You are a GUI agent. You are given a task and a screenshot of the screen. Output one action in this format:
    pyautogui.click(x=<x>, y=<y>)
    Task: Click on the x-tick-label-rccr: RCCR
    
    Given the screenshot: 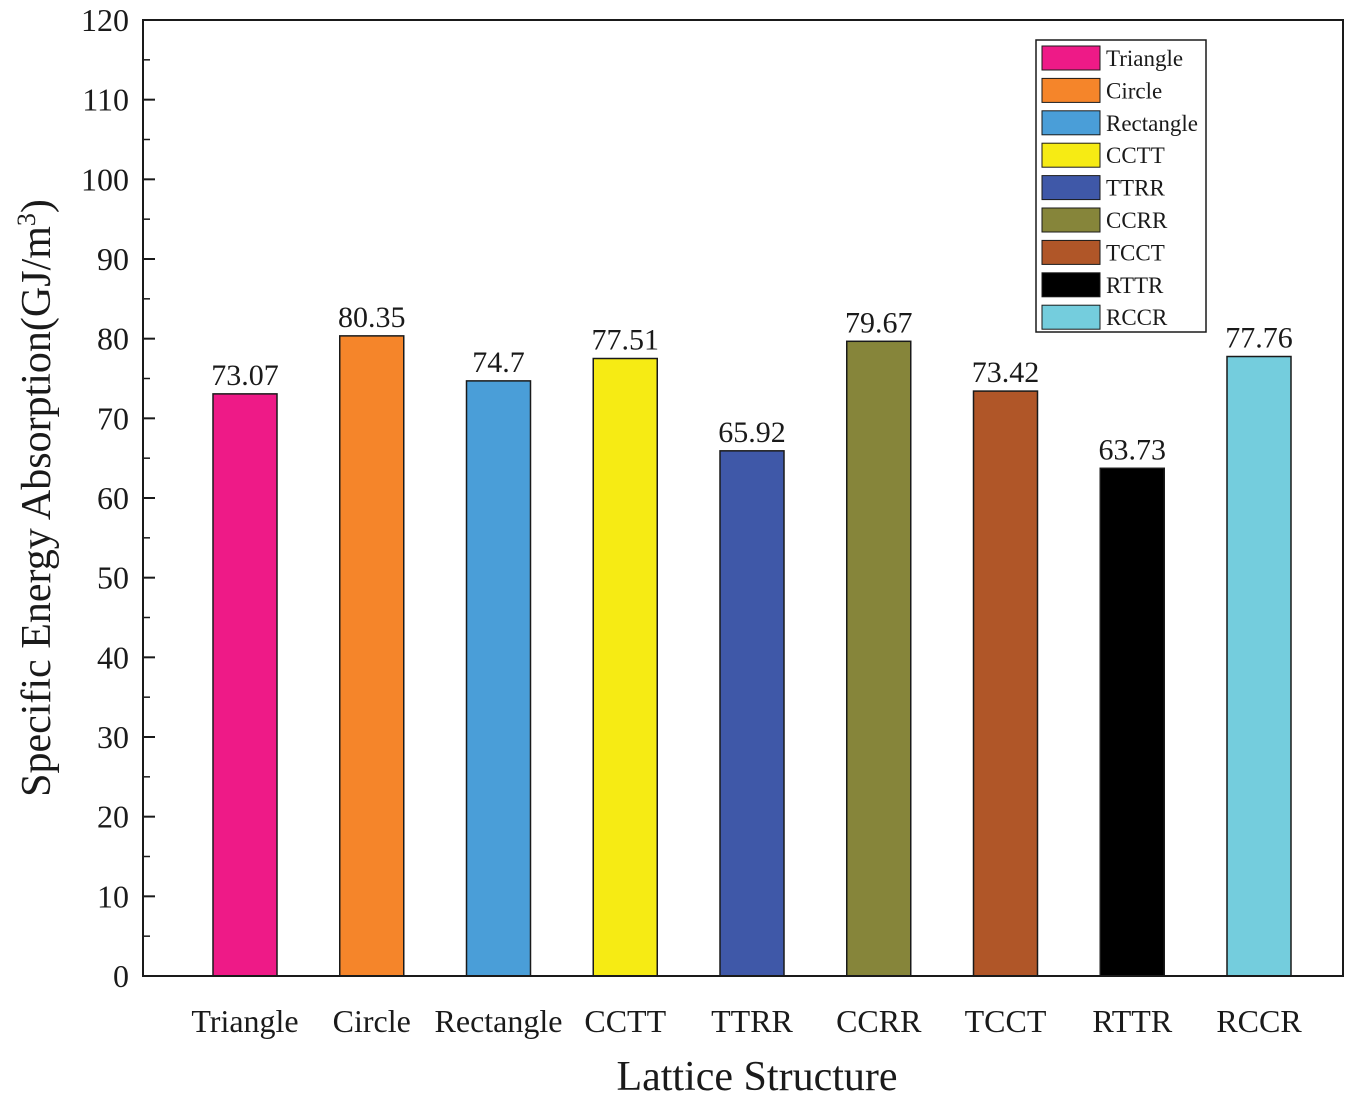 What is the action you would take?
    pyautogui.click(x=1259, y=1021)
    